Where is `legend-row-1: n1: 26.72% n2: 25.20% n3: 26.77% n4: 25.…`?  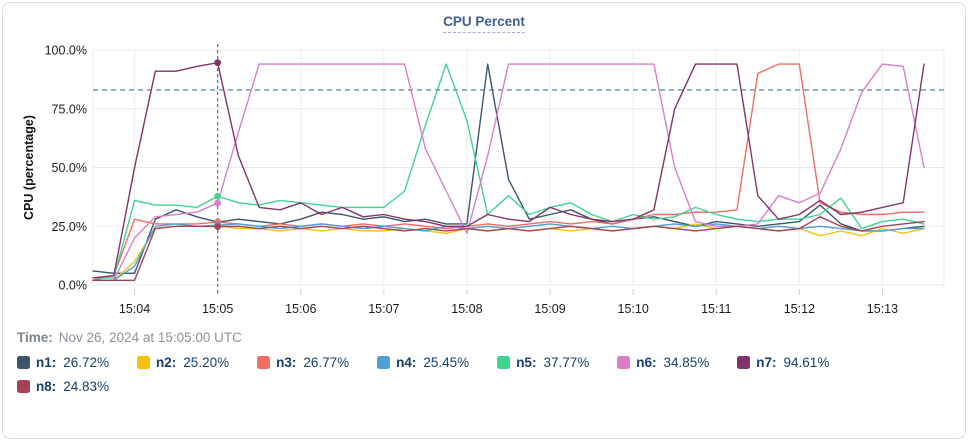
legend-row-1: n1: 26.72% n2: 25.20% n3: 26.77% n4: 25.… is located at coordinates (484, 362).